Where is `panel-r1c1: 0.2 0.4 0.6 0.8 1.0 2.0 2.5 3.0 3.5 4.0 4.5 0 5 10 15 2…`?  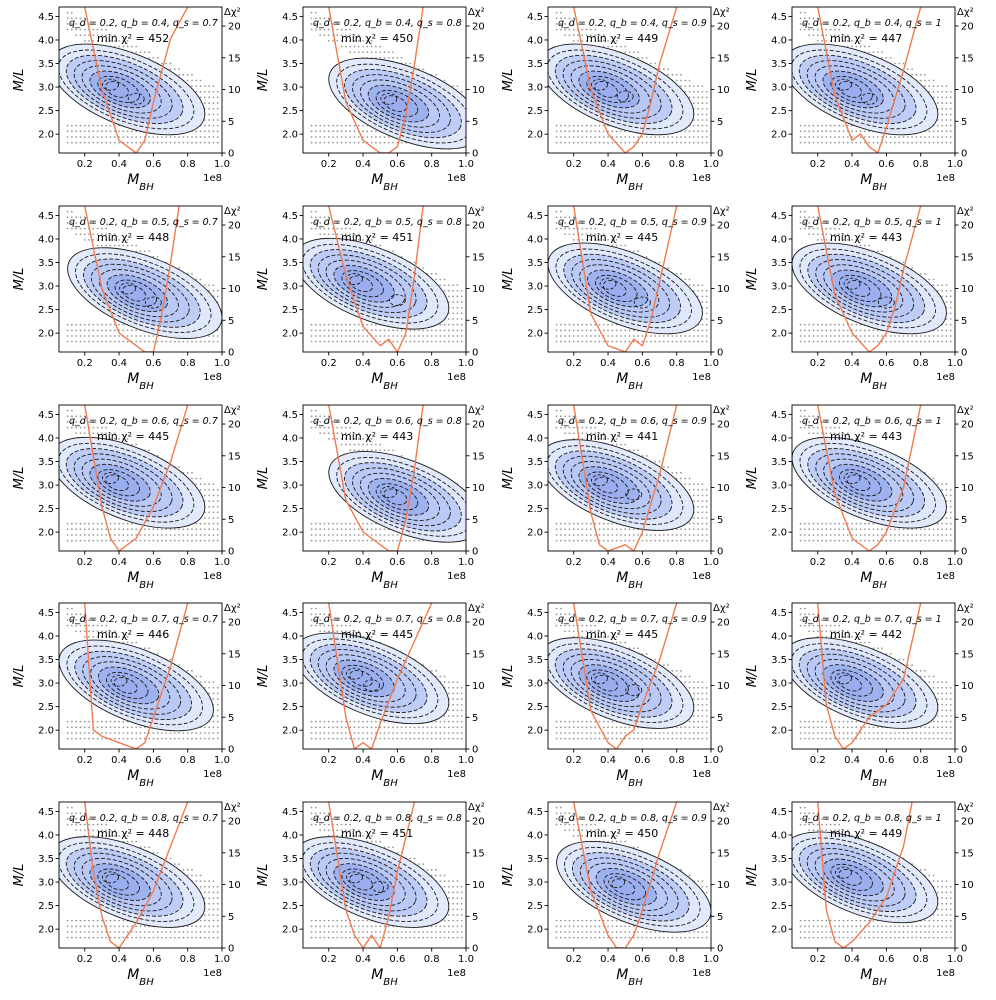
panel-r1c1: 0.2 0.4 0.6 0.8 1.0 2.0 2.5 3.0 3.5 4.0 4.5 0 5 10 15 2… is located at coordinates (126, 99).